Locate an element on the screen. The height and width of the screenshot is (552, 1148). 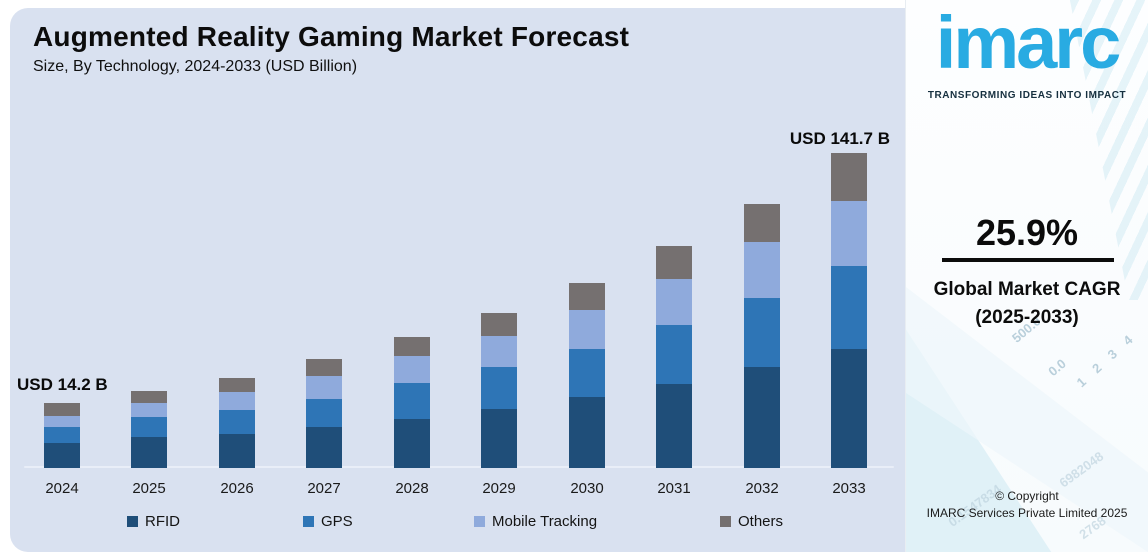
cagr-value: 25.9% is located at coordinates (1027, 232).